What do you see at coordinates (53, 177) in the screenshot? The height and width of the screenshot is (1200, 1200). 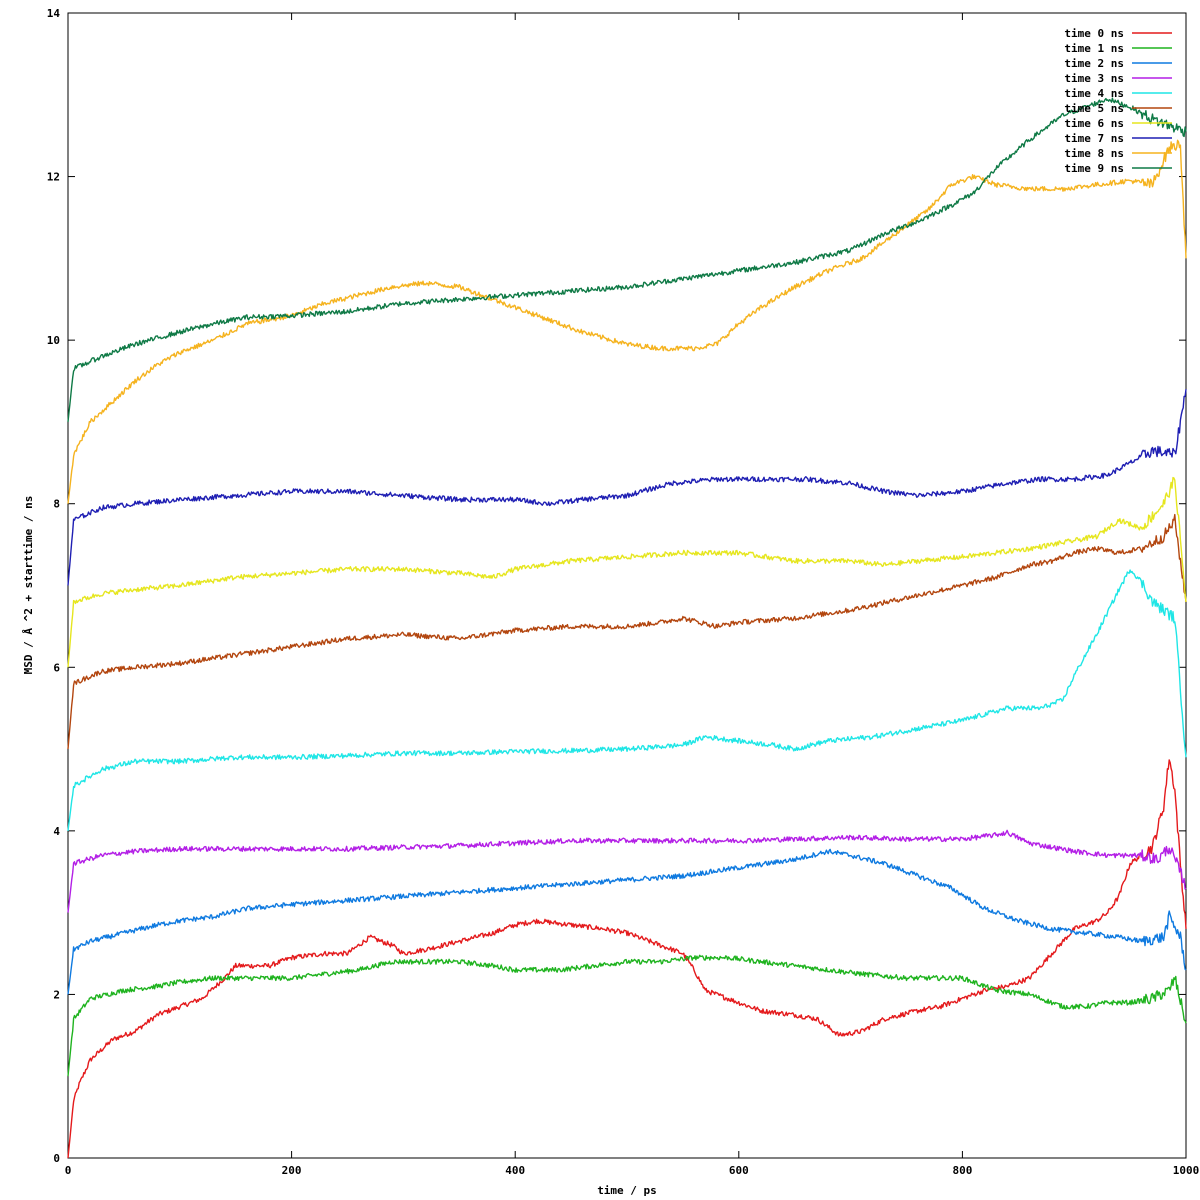 I see `y-tick-label: 12` at bounding box center [53, 177].